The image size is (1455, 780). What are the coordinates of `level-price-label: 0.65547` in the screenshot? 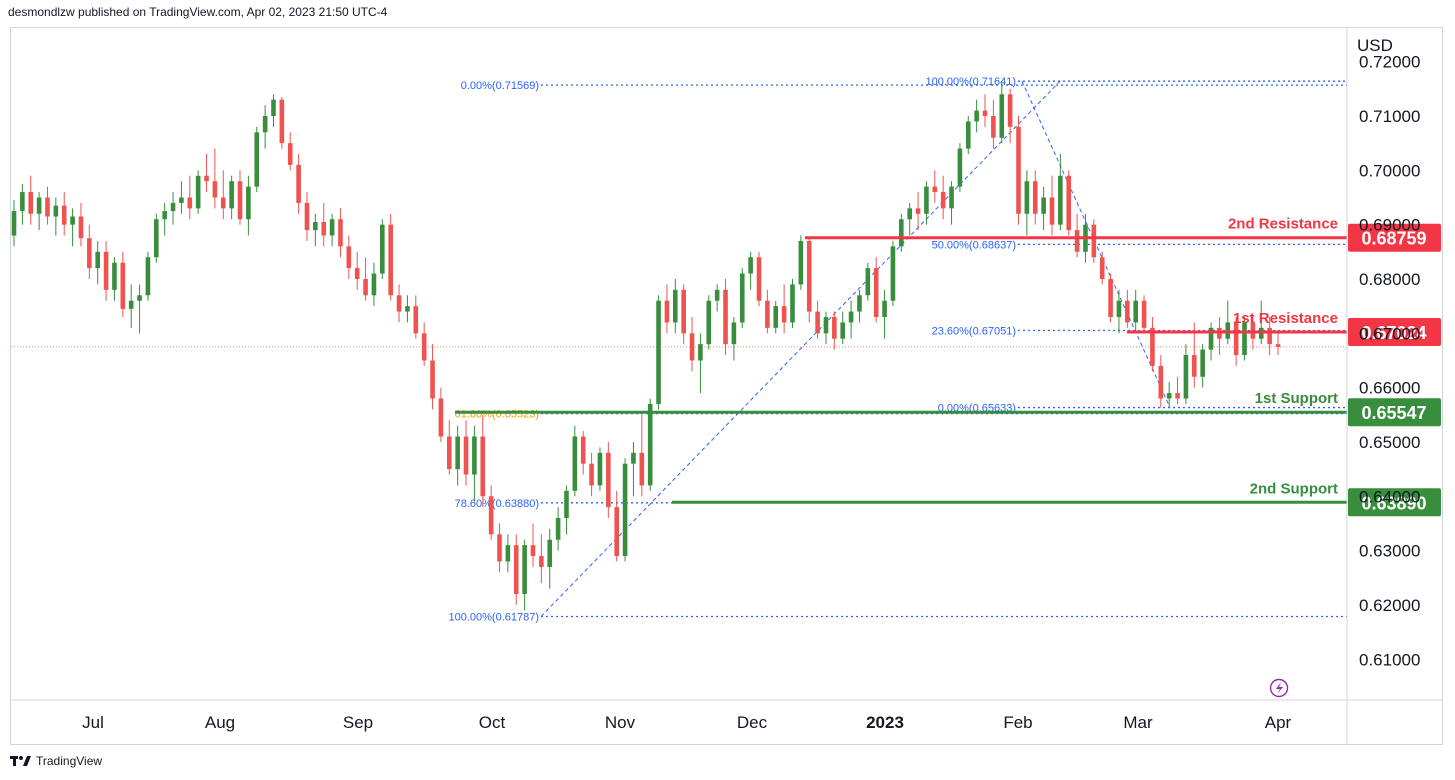 It's located at (1393, 413).